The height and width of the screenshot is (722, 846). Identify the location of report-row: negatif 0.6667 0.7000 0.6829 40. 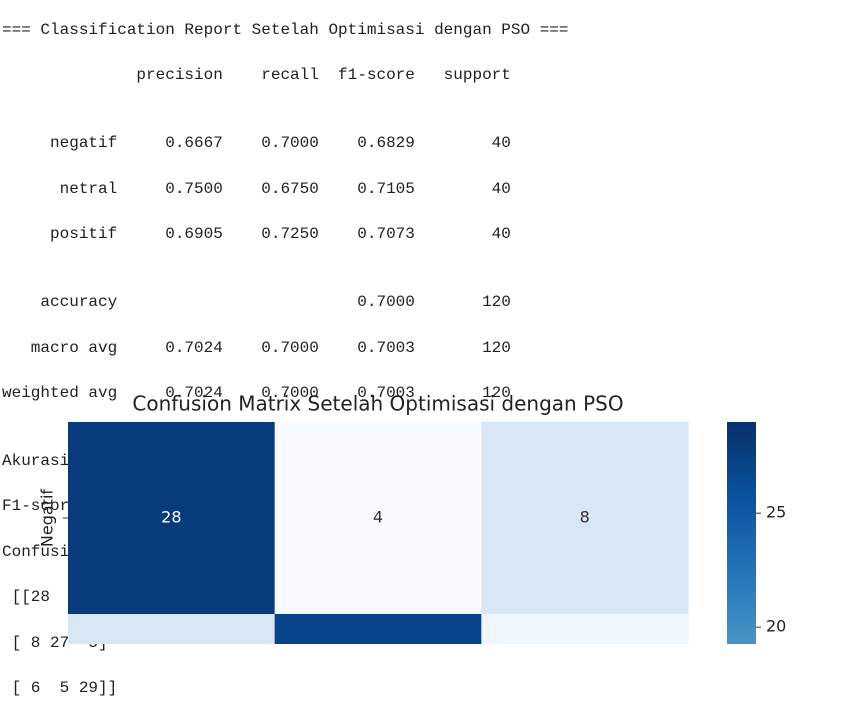
(256, 143).